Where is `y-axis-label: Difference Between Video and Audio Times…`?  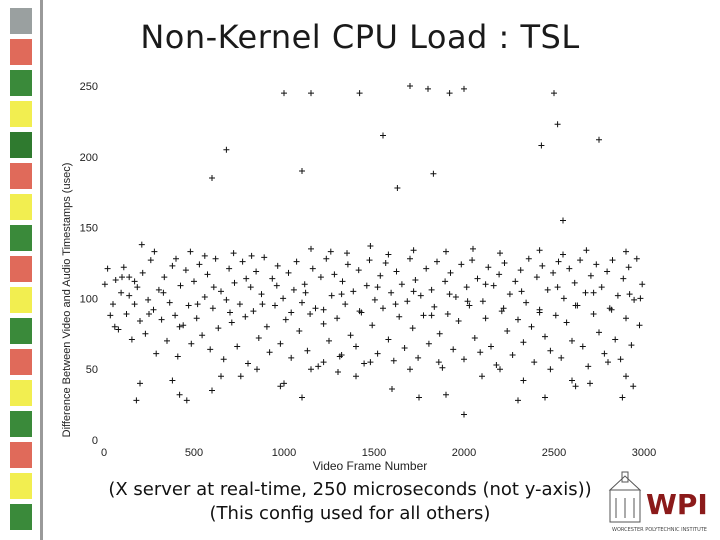 y-axis-label: Difference Between Video and Audio Times… is located at coordinates (67, 300).